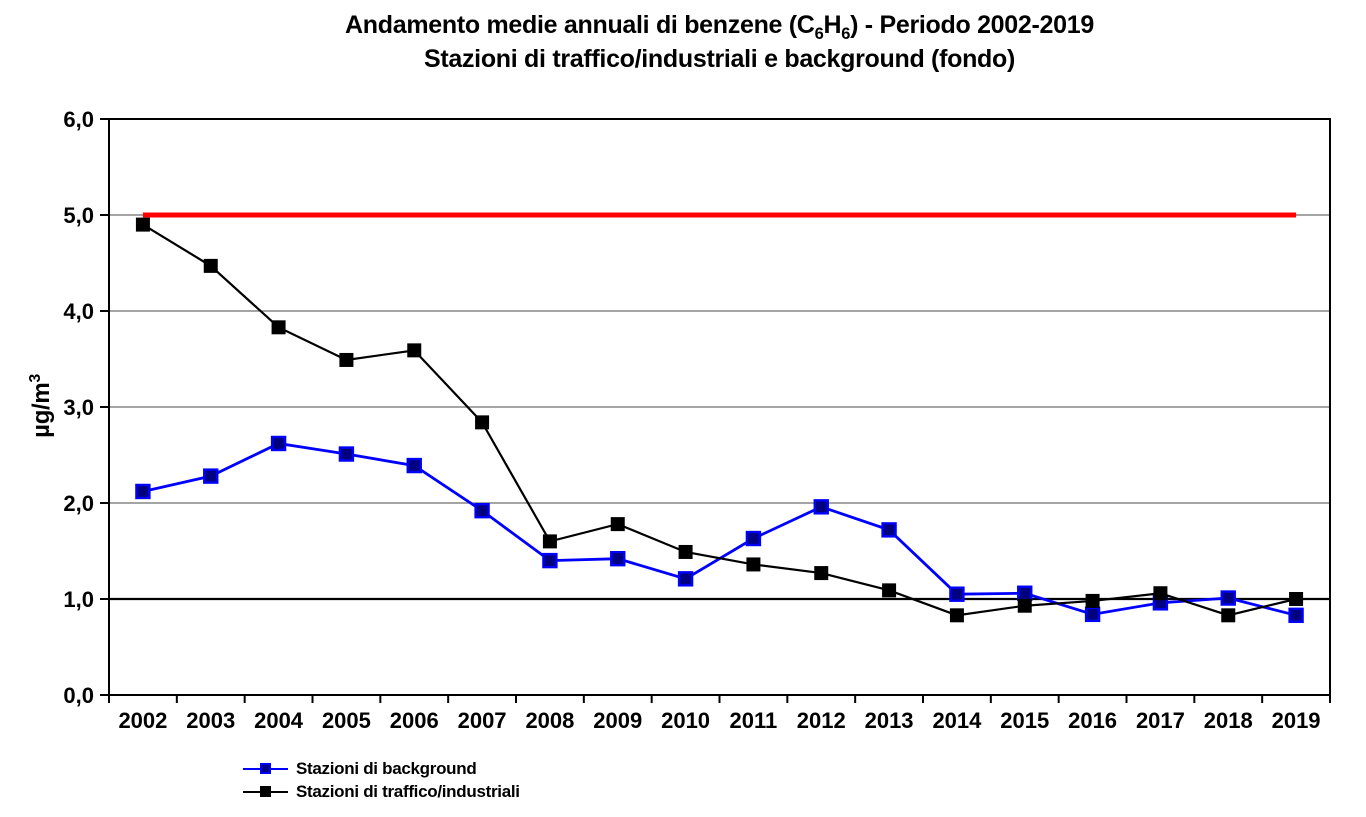 This screenshot has width=1366, height=817. I want to click on legend-label-background: Stazioni di background, so click(386, 768).